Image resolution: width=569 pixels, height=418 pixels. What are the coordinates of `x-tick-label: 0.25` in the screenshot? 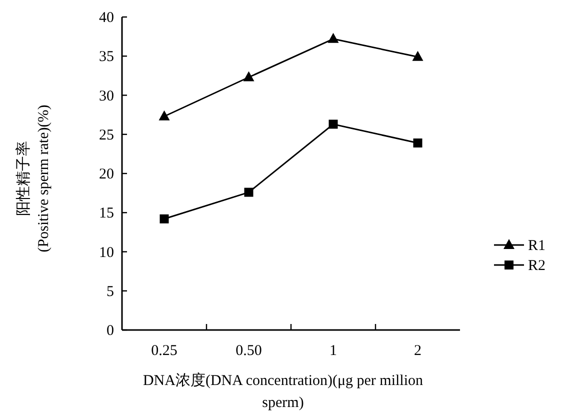 It's located at (164, 351).